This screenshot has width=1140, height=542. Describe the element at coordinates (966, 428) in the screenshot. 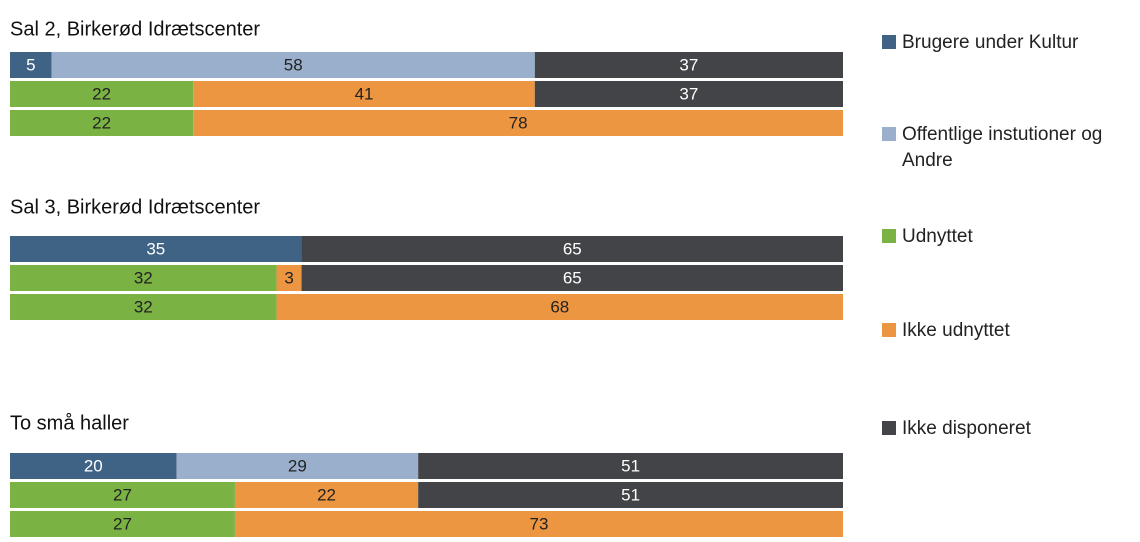

I see `legend-label: Ikke disponeret` at that location.